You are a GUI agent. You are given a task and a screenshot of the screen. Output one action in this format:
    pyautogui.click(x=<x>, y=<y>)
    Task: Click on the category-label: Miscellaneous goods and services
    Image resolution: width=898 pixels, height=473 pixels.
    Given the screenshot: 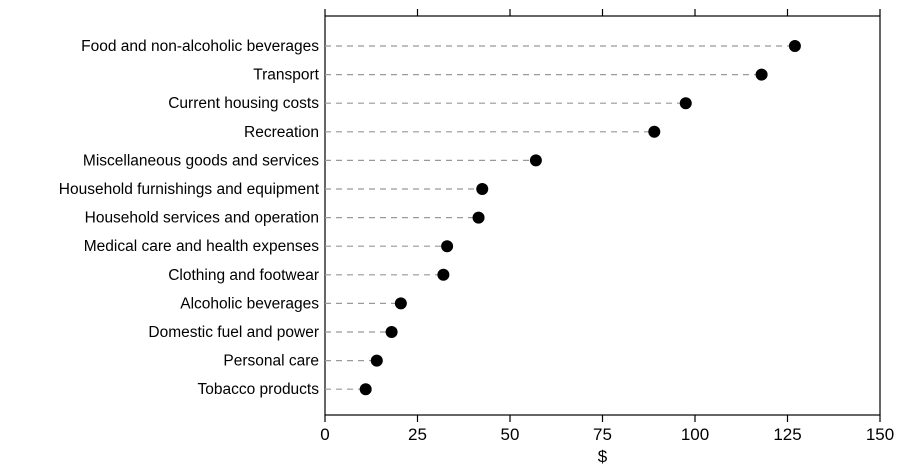 What is the action you would take?
    pyautogui.click(x=201, y=160)
    